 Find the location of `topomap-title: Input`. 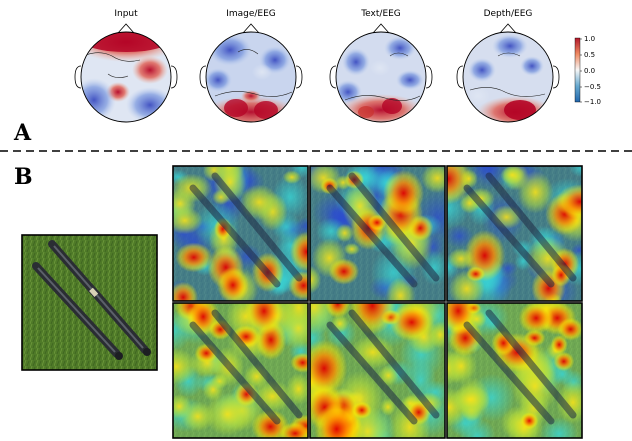

topomap-title: Input is located at coordinates (126, 14).